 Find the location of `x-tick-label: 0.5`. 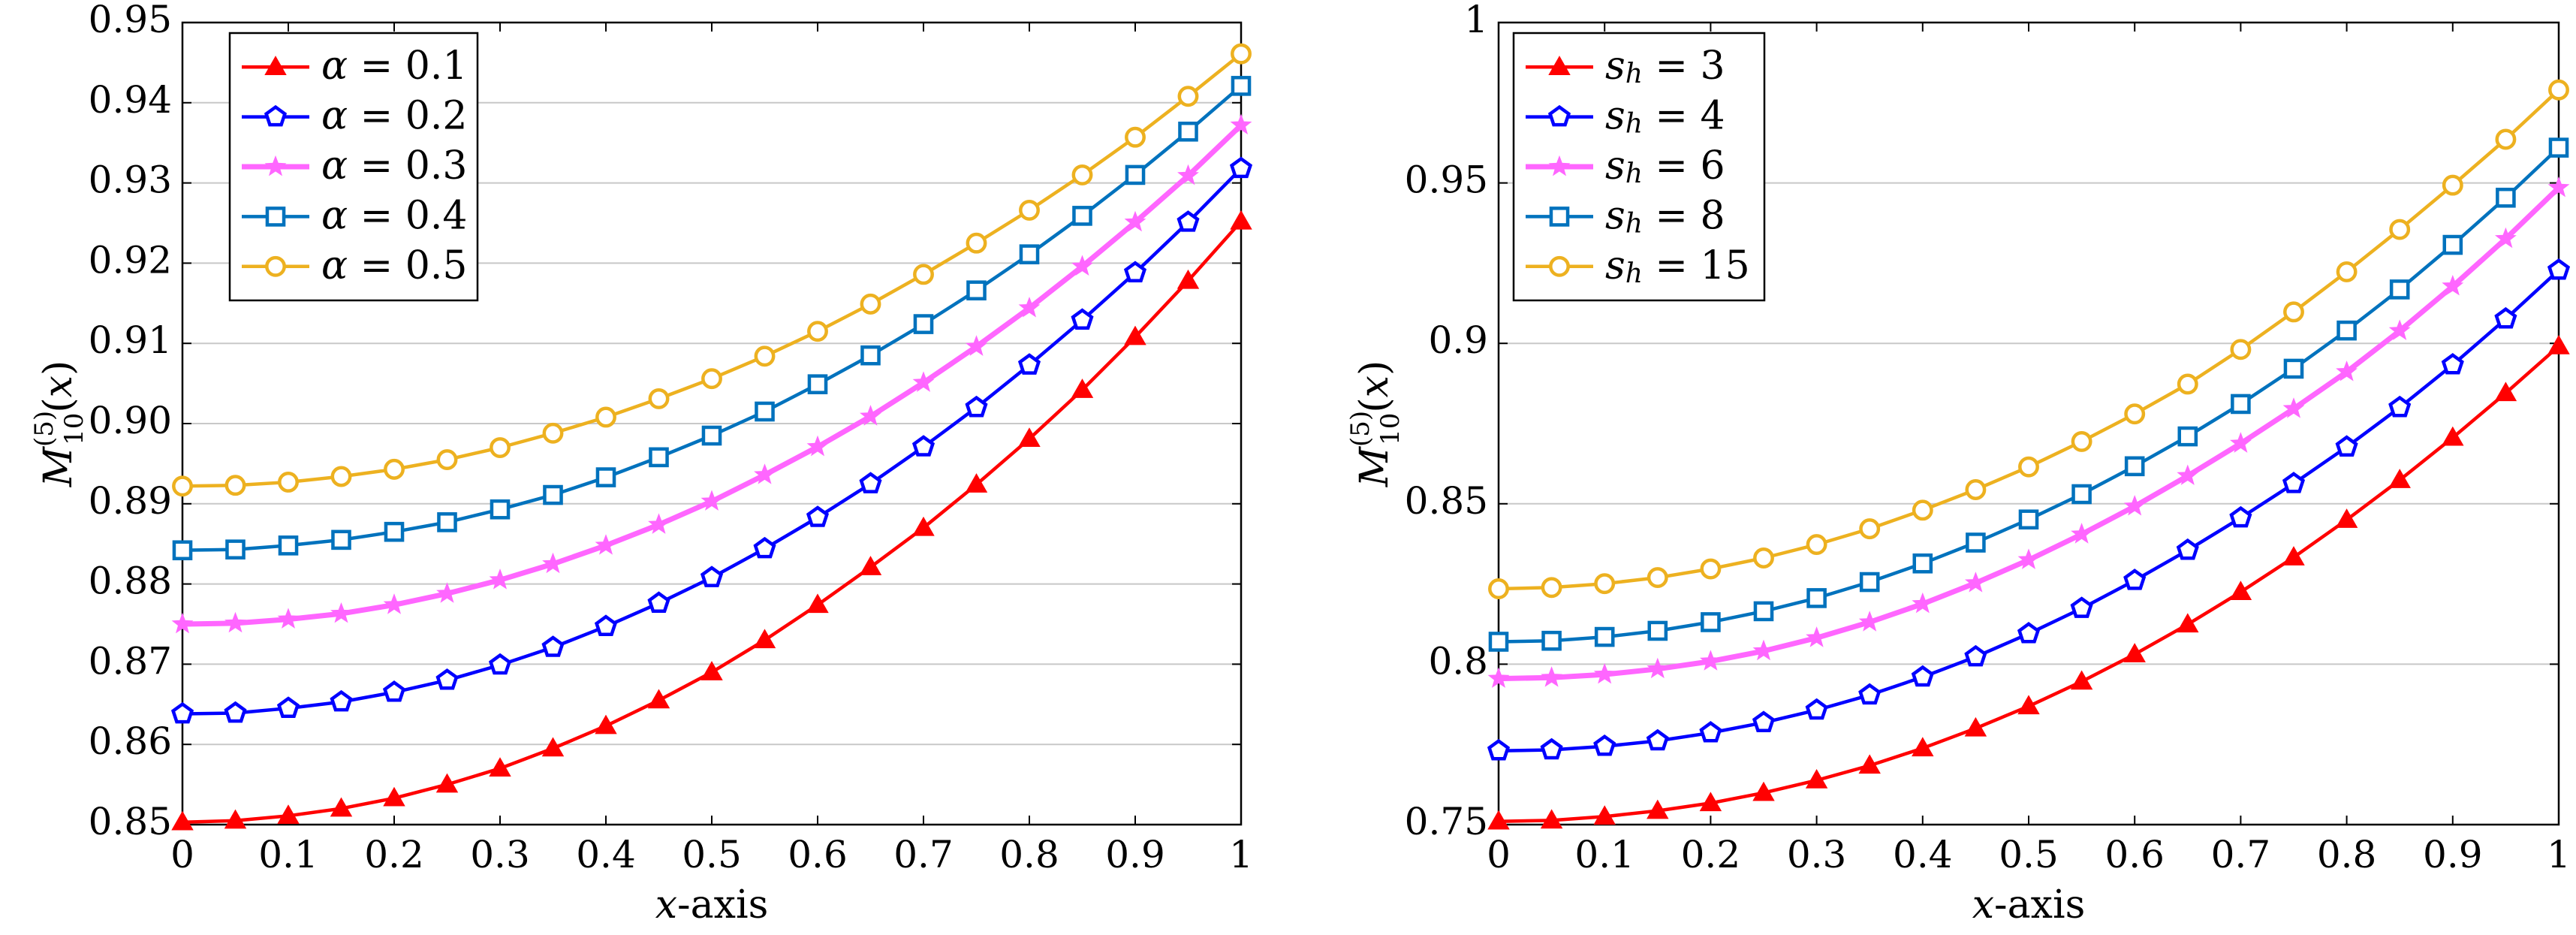

x-tick-label: 0.5 is located at coordinates (2029, 854).